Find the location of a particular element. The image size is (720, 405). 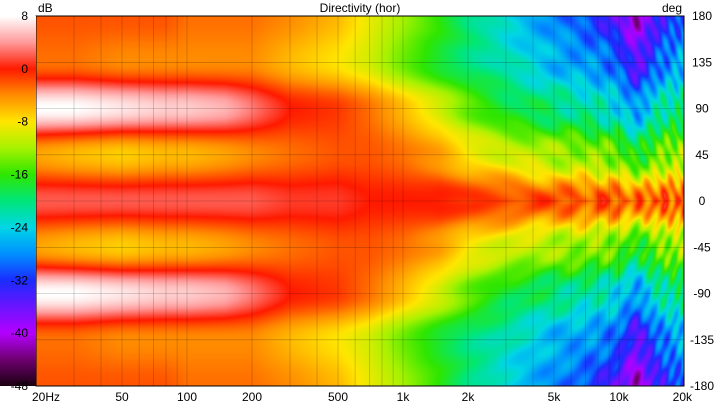

x-tick-label: 100 is located at coordinates (187, 397).